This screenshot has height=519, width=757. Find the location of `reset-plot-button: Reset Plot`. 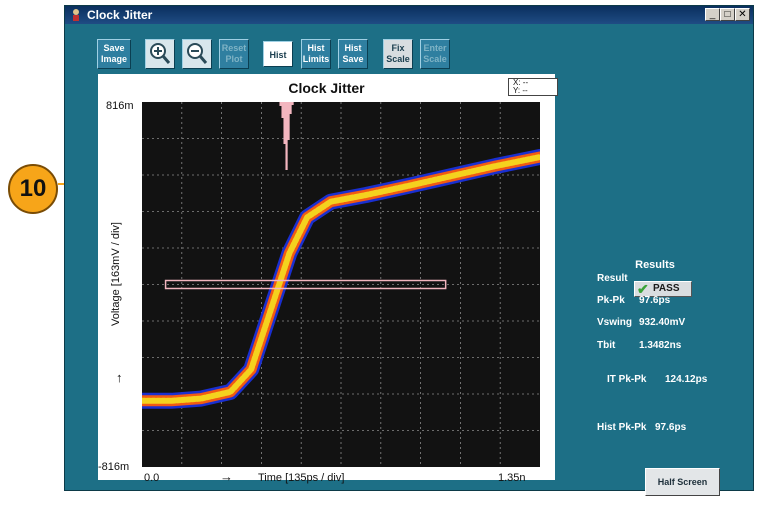

reset-plot-button: Reset Plot is located at coordinates (234, 54).